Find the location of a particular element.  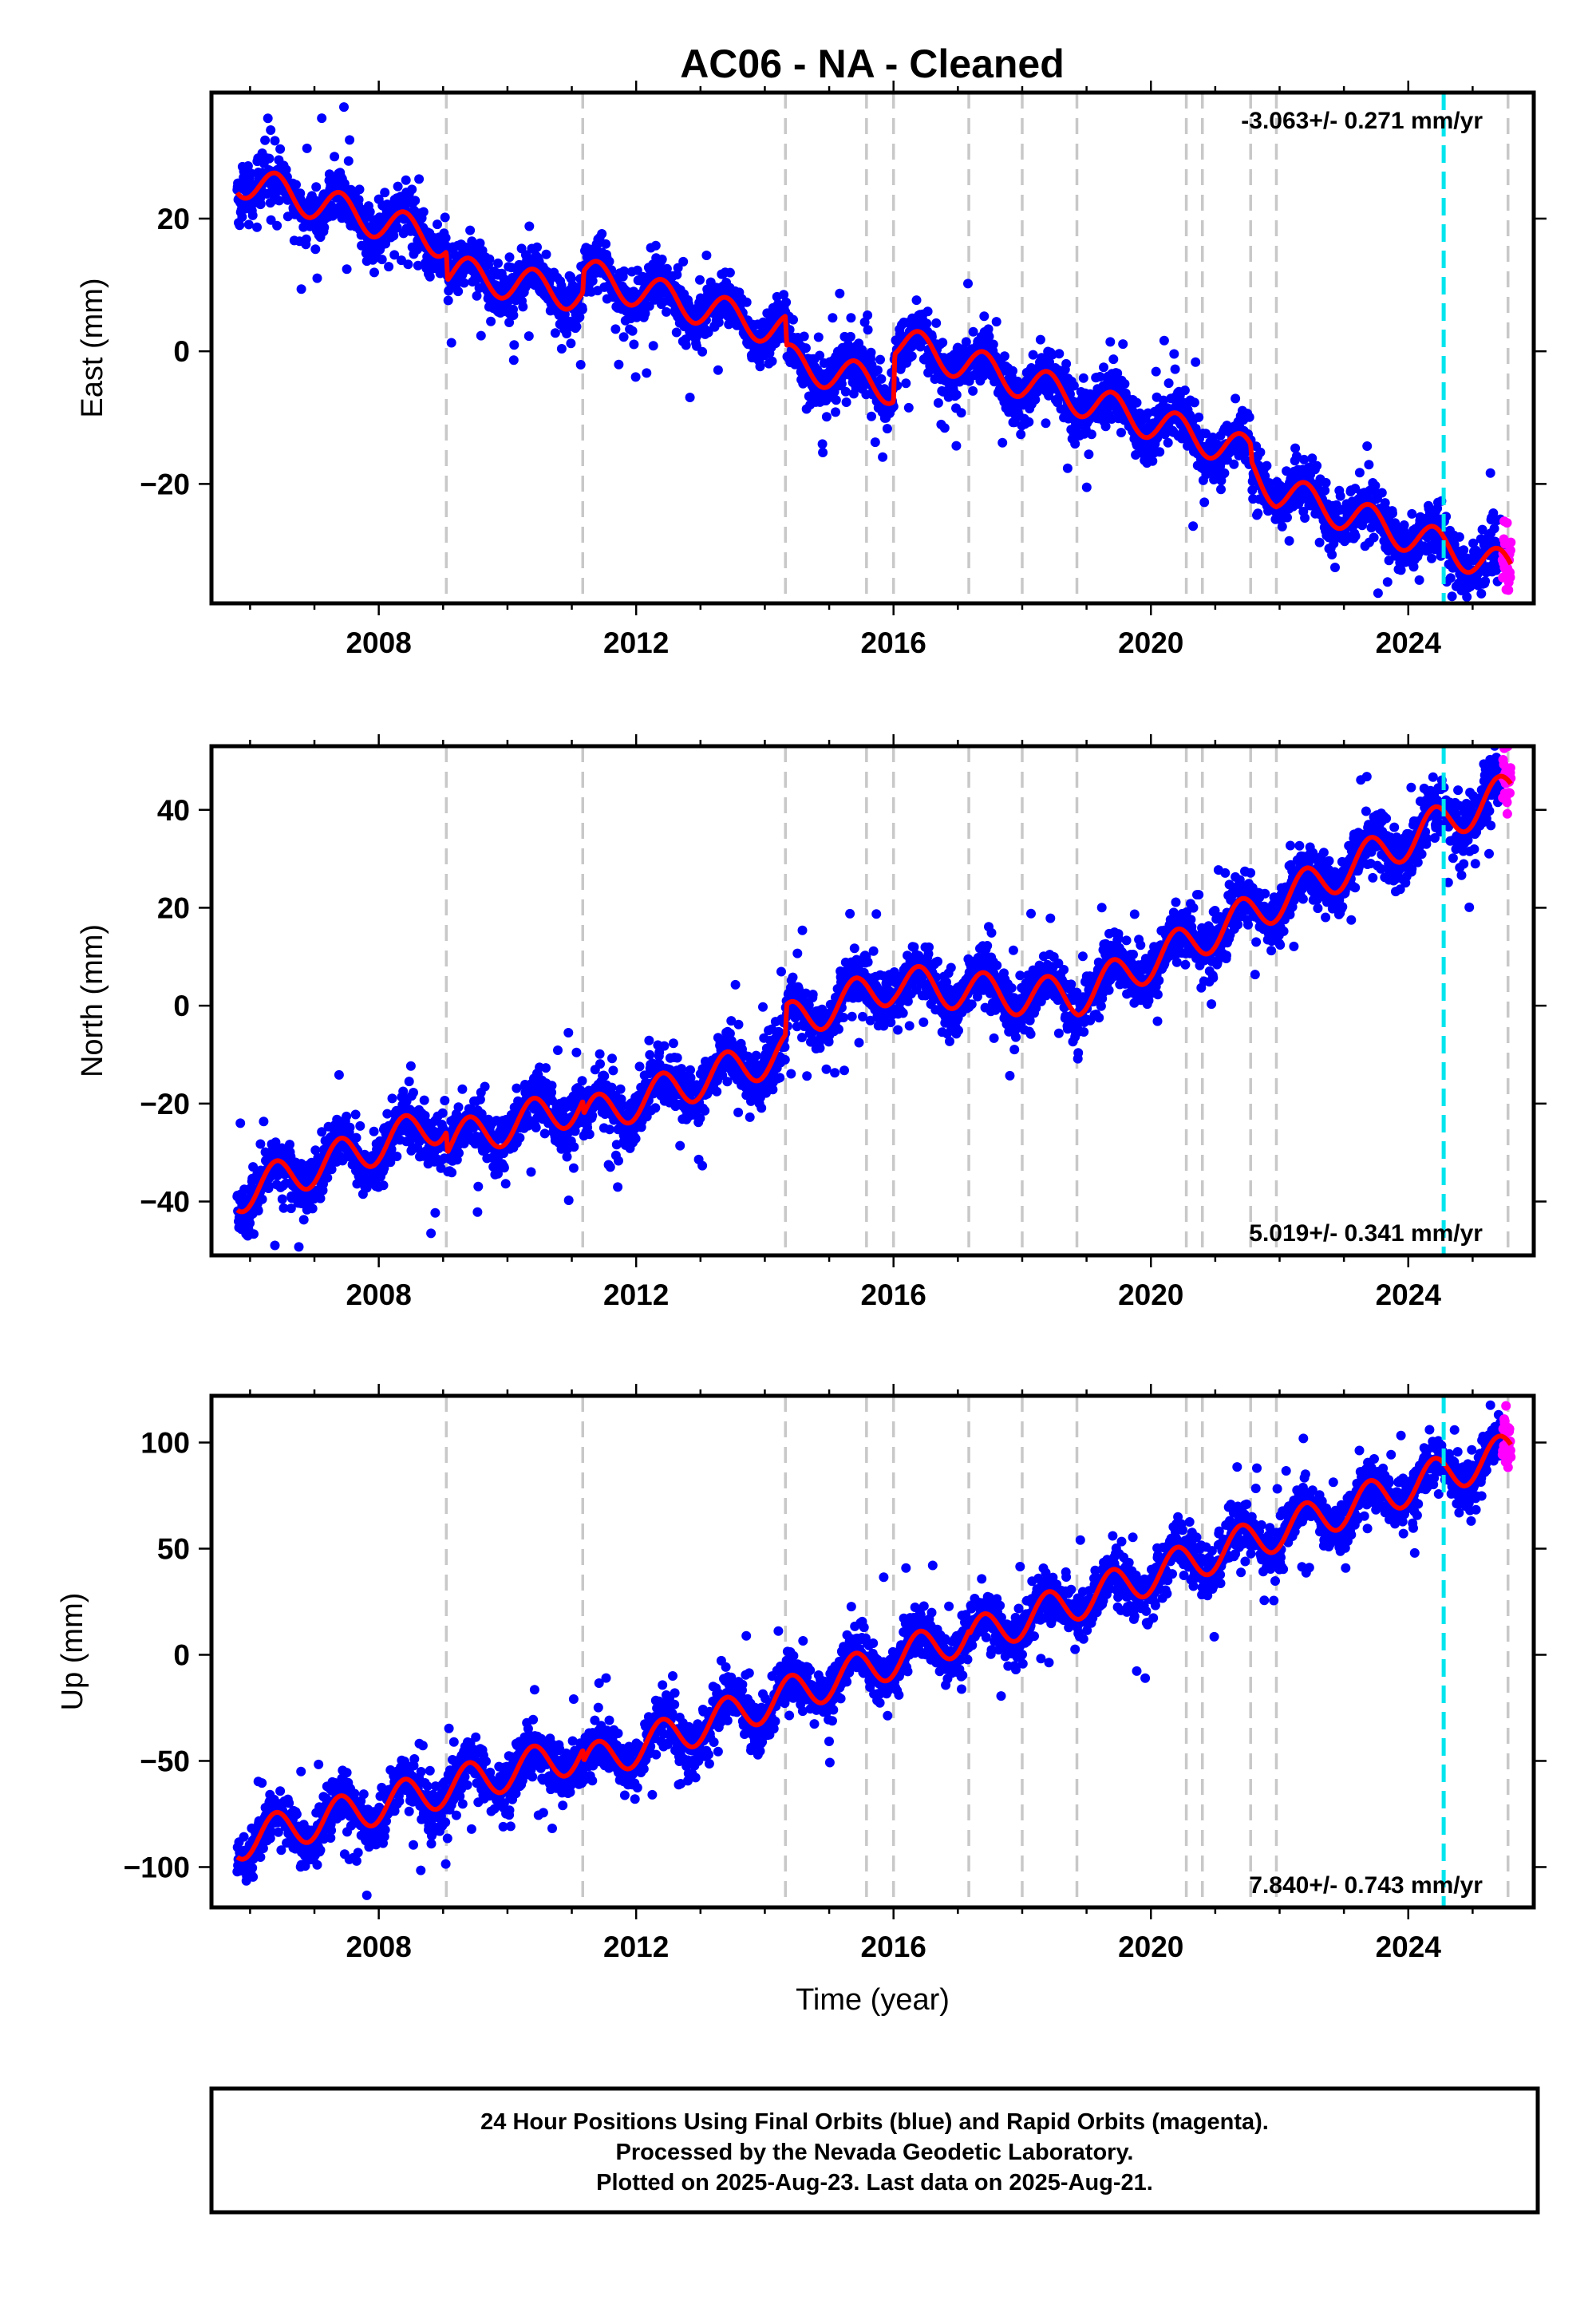

x-tick-label: 2024 is located at coordinates (1409, 642).